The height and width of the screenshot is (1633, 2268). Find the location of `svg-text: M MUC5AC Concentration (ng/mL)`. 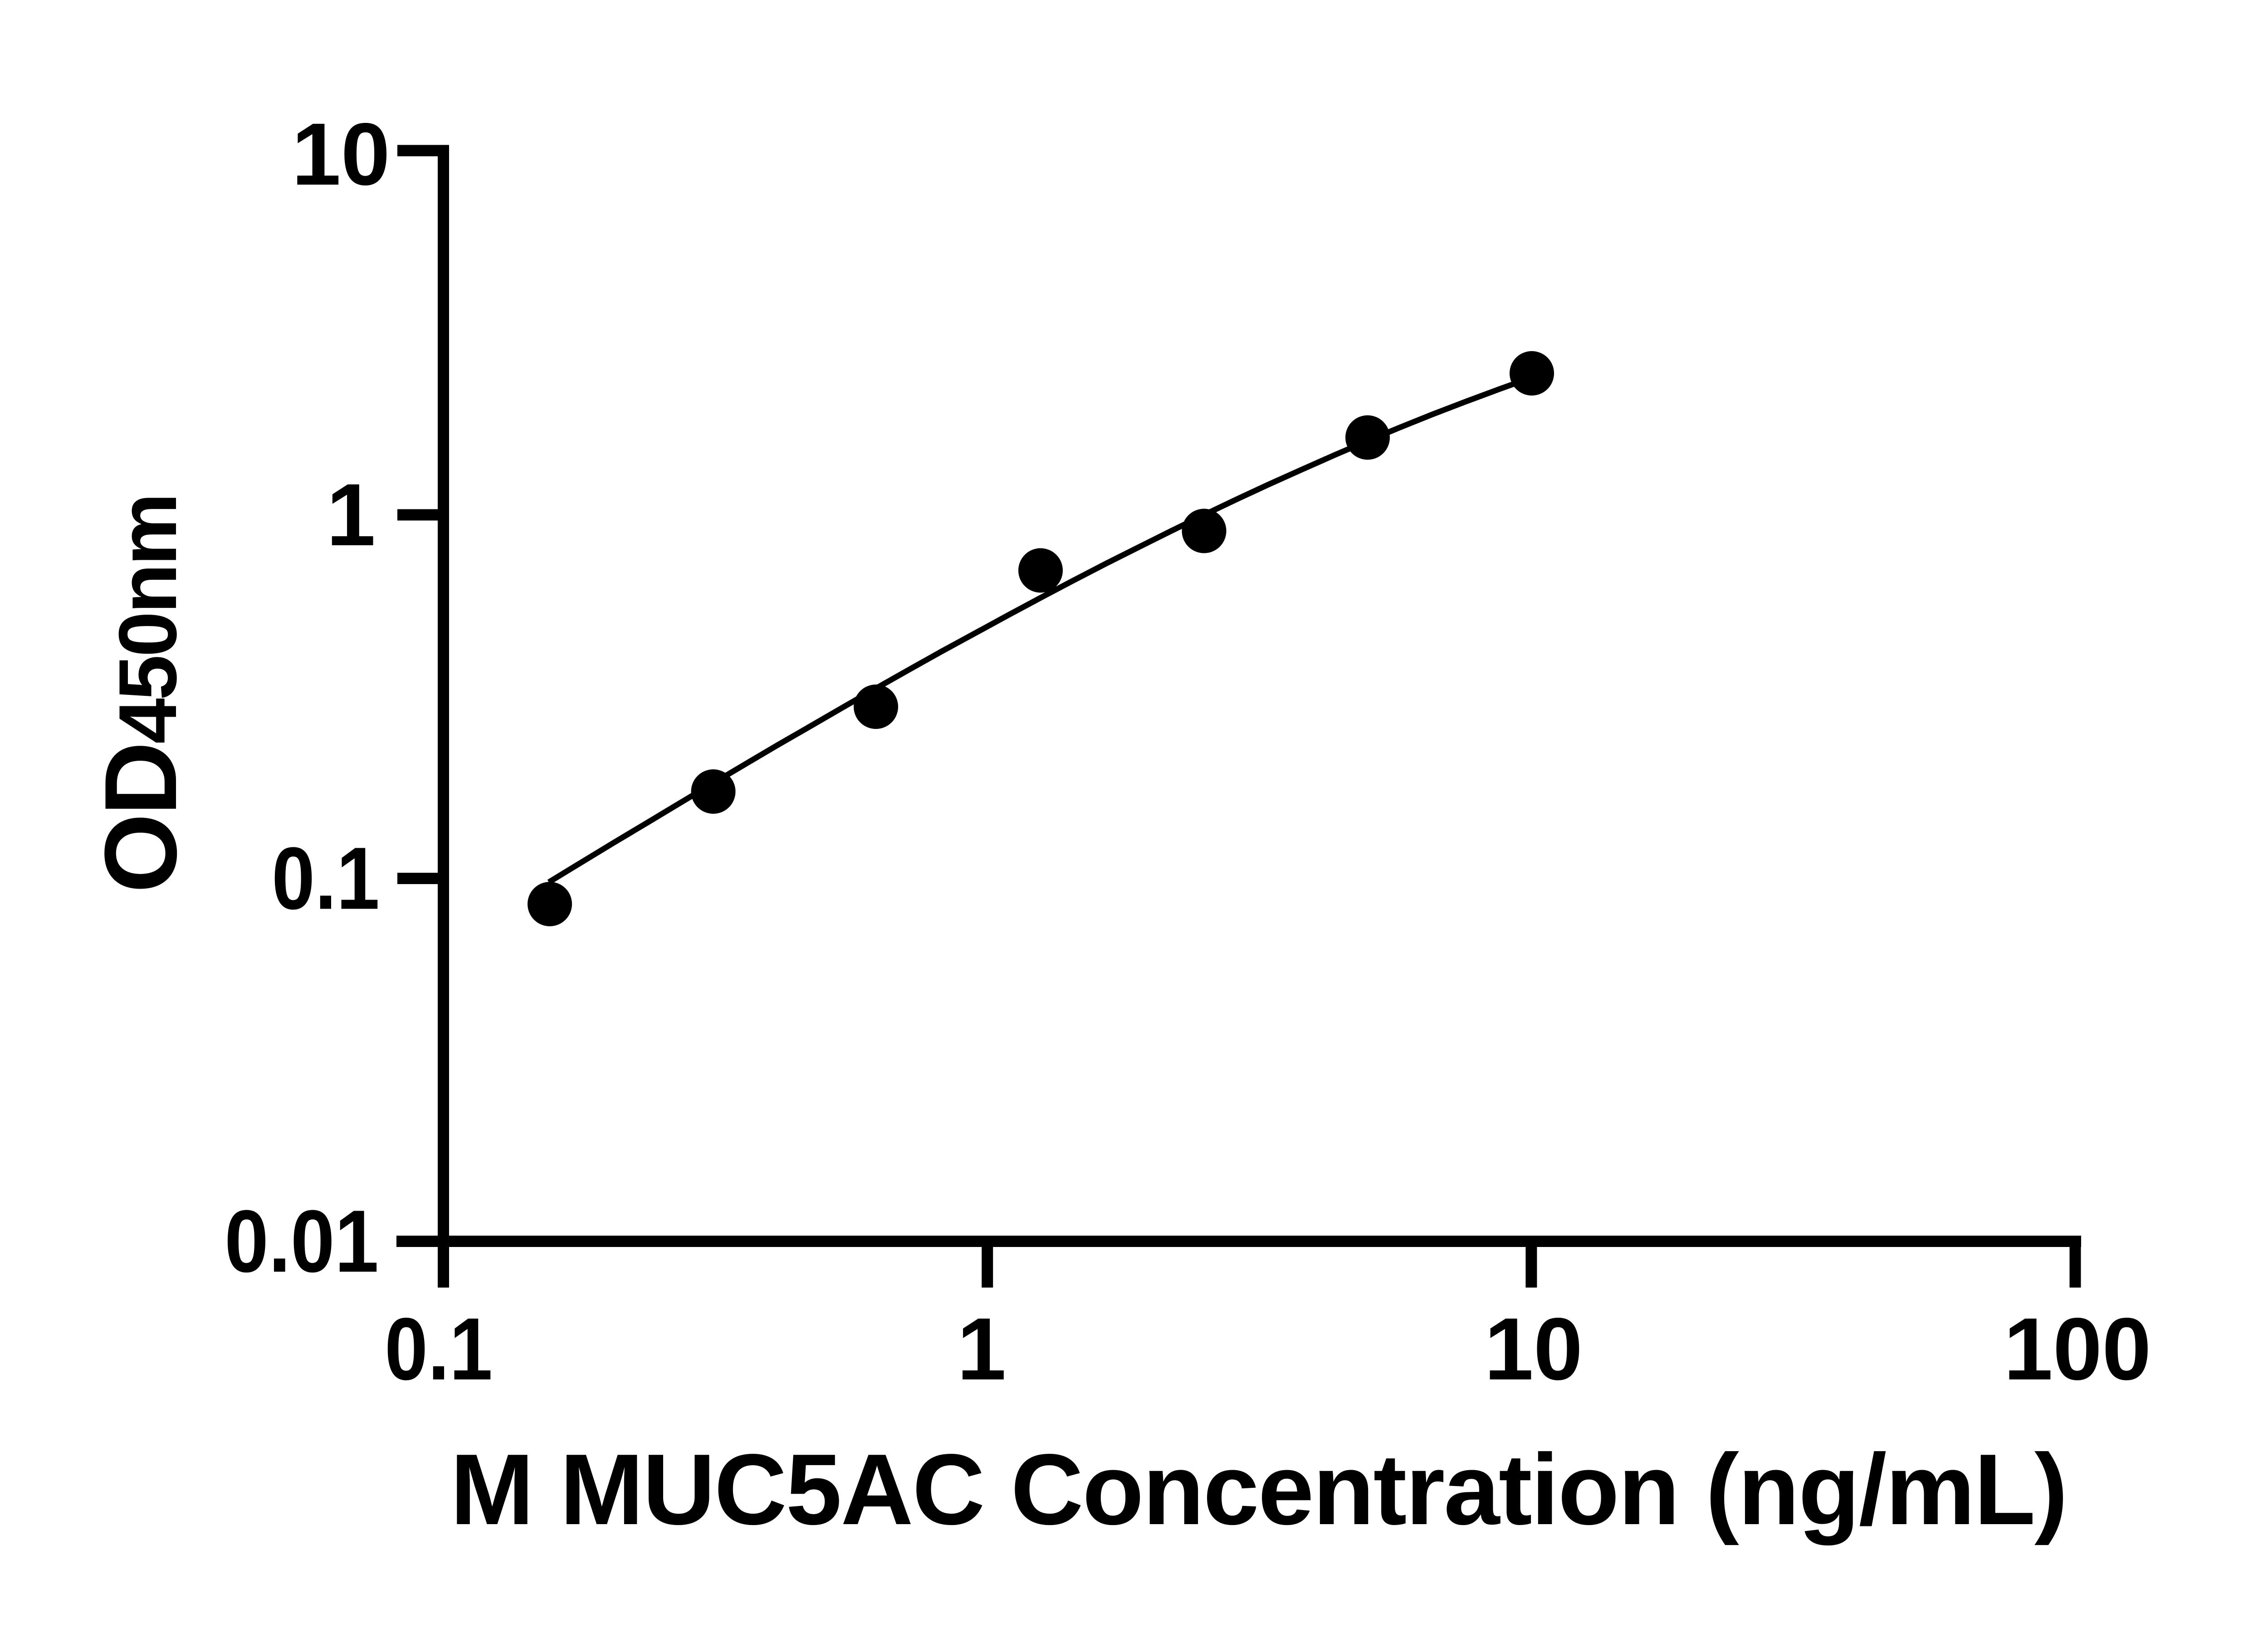

svg-text: M MUC5AC Concentration (ng/mL) is located at coordinates (1259, 1489).